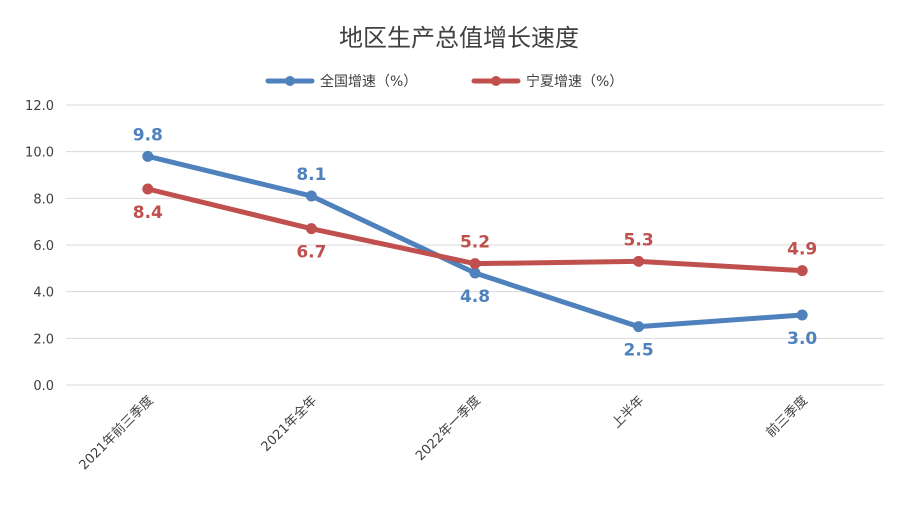 The height and width of the screenshot is (508, 919). I want to click on y-tick-label: 0.0, so click(43, 386).